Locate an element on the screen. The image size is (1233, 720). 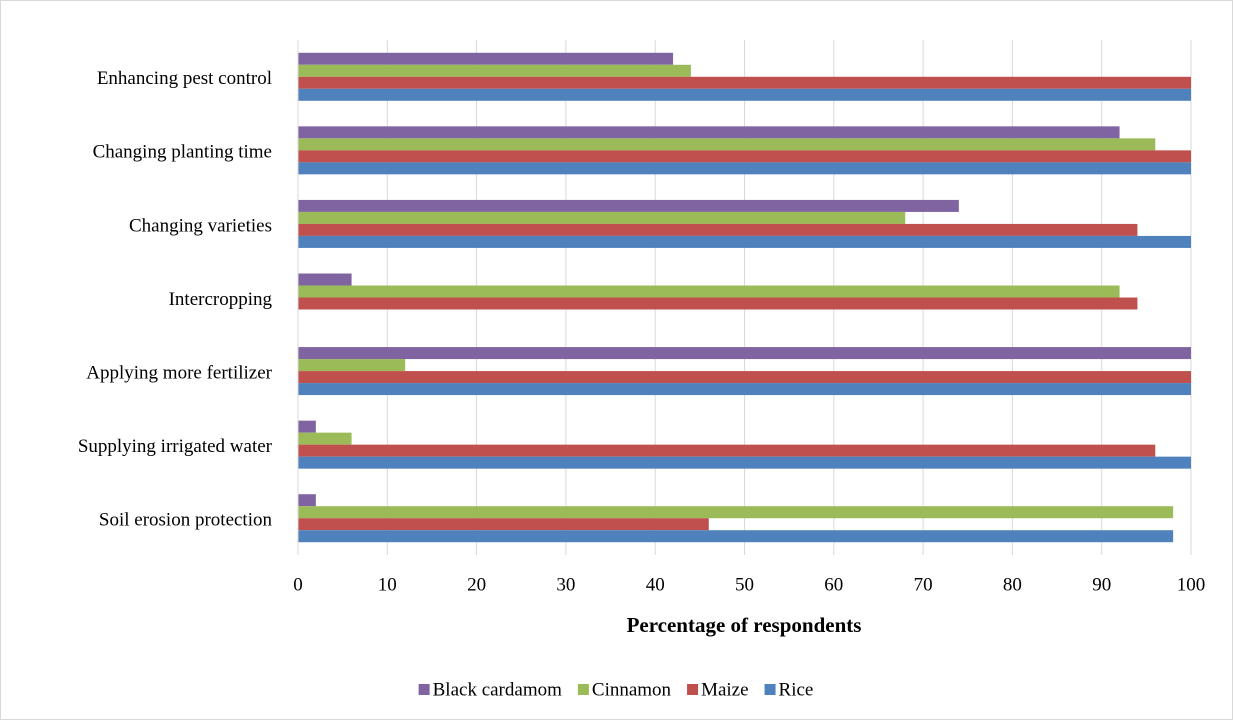
y-tick-label: Soil erosion protection is located at coordinates (186, 520).